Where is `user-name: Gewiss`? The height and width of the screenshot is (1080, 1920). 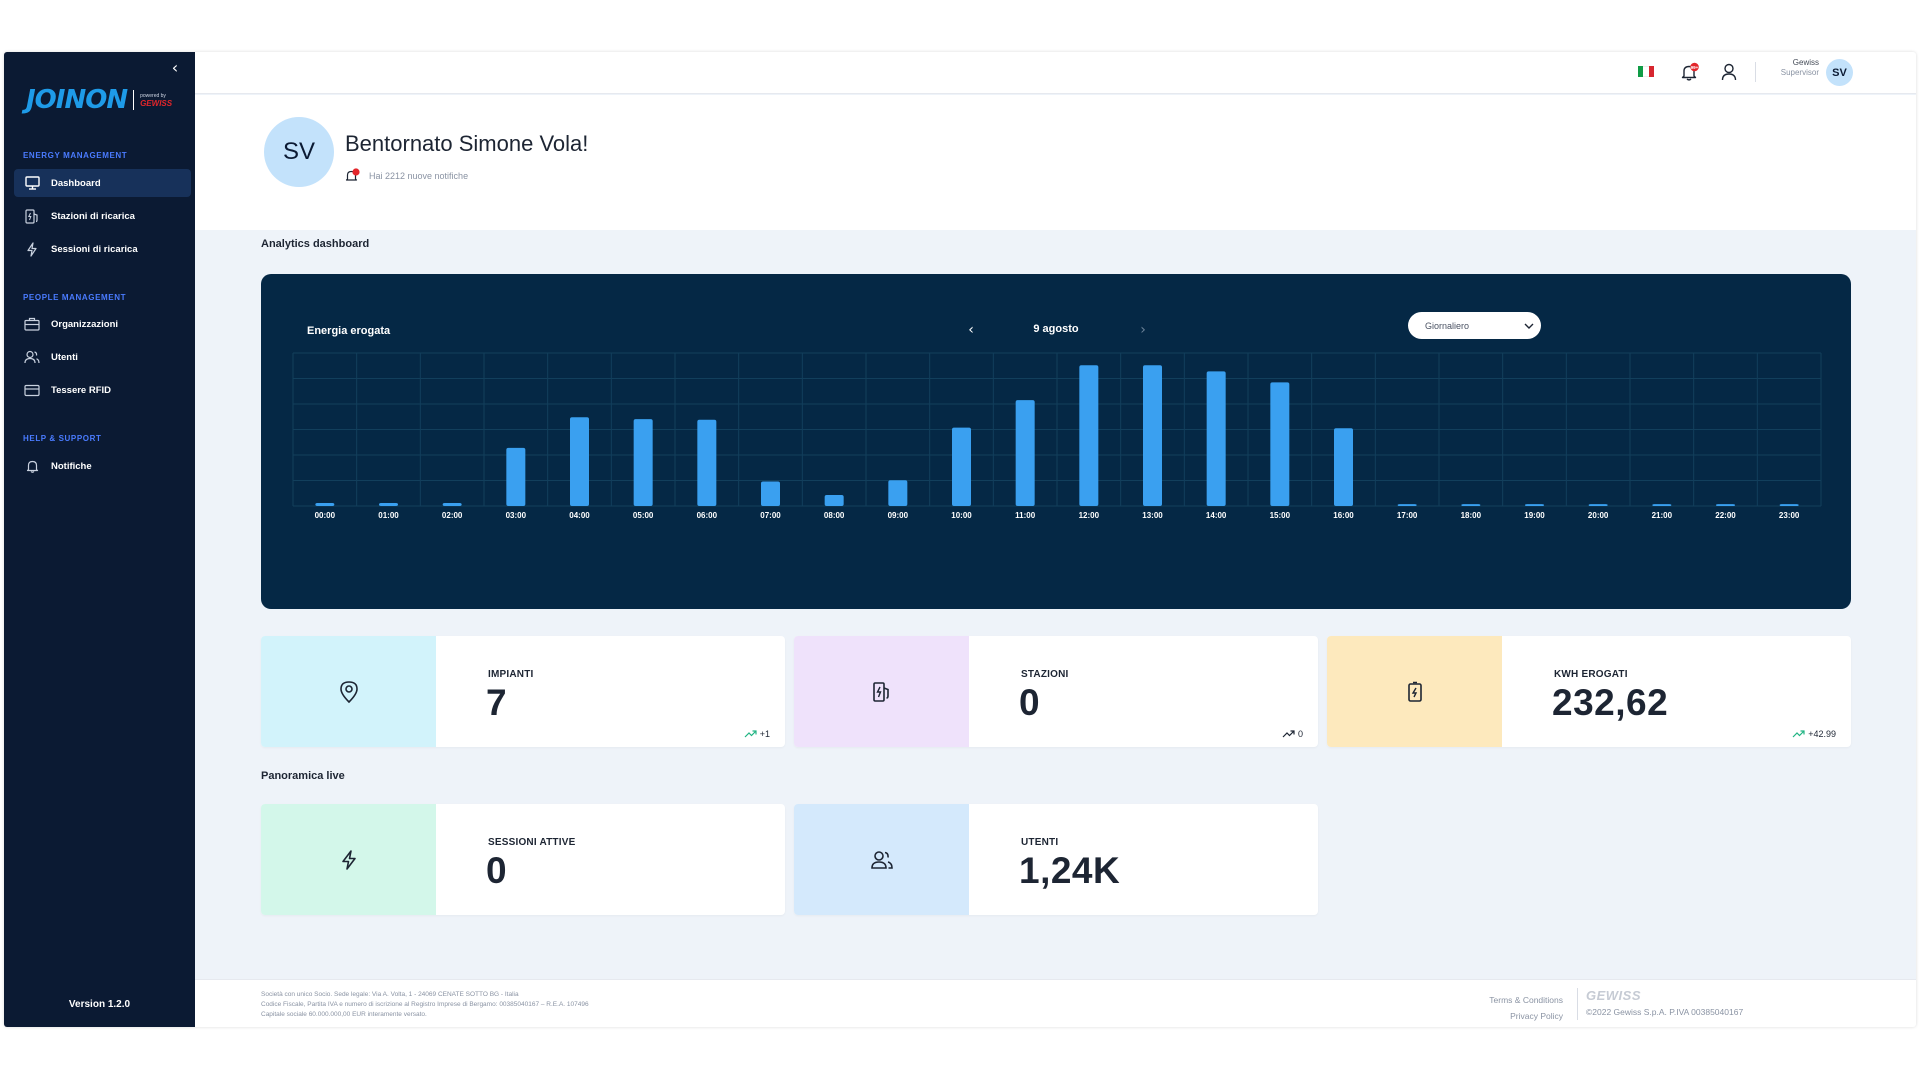
user-name: Gewiss is located at coordinates (1805, 62).